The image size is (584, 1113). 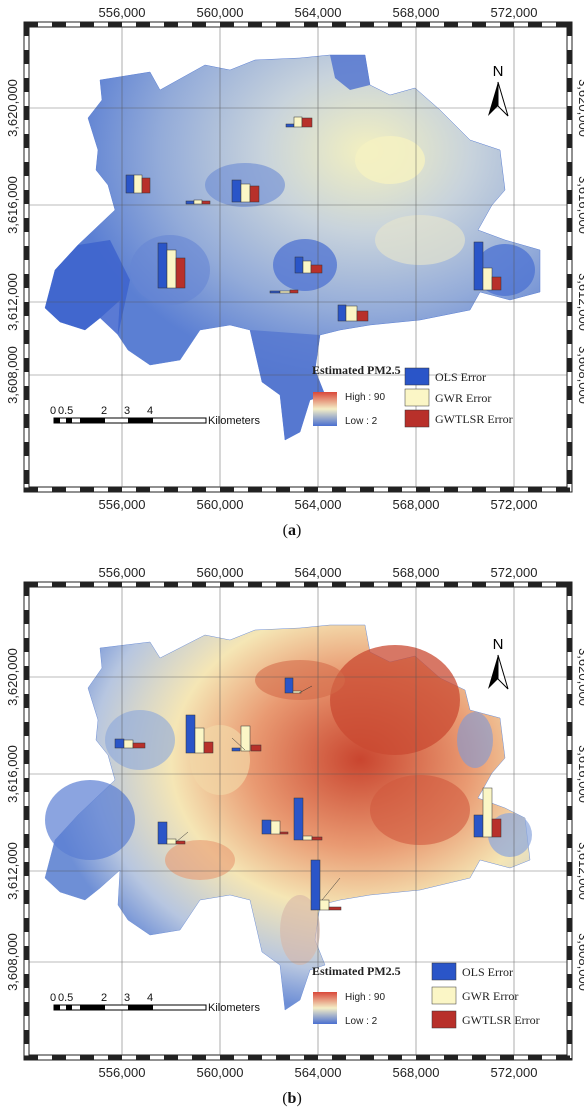 I want to click on legend-low: Low : 2, so click(x=361, y=1021).